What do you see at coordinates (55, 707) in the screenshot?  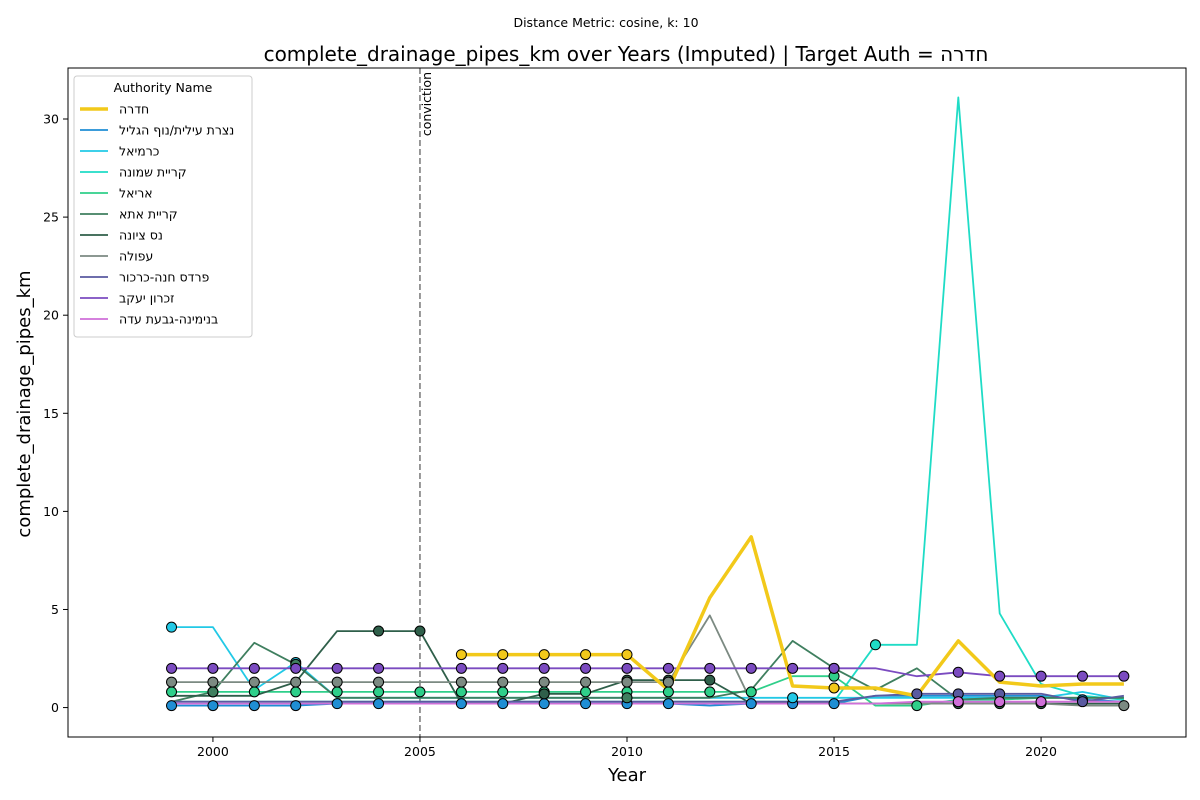 I see `y-tick-label-0: 0` at bounding box center [55, 707].